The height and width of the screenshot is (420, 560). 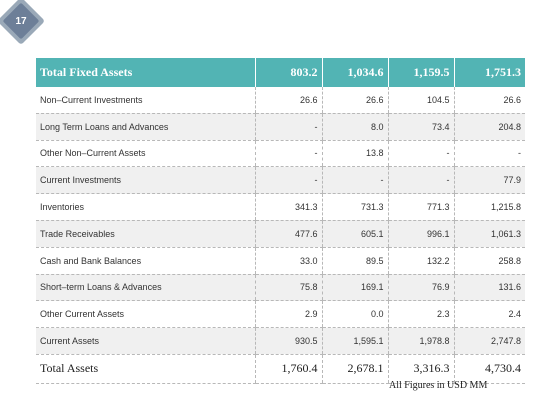 What do you see at coordinates (288, 207) in the screenshot?
I see `row-value: 341.3` at bounding box center [288, 207].